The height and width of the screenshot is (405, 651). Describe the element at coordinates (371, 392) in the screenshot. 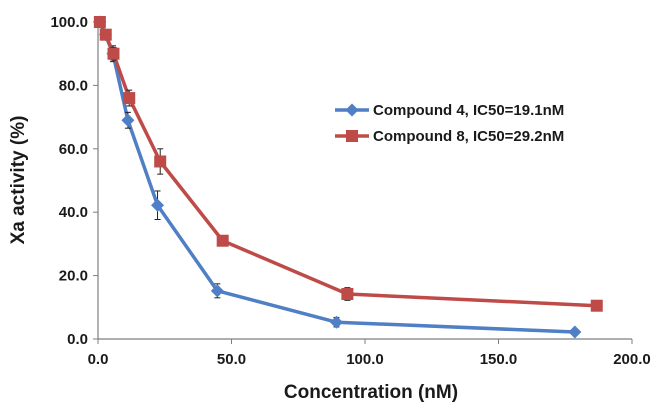

I see `x-axis-title: Concentration (nM)` at that location.